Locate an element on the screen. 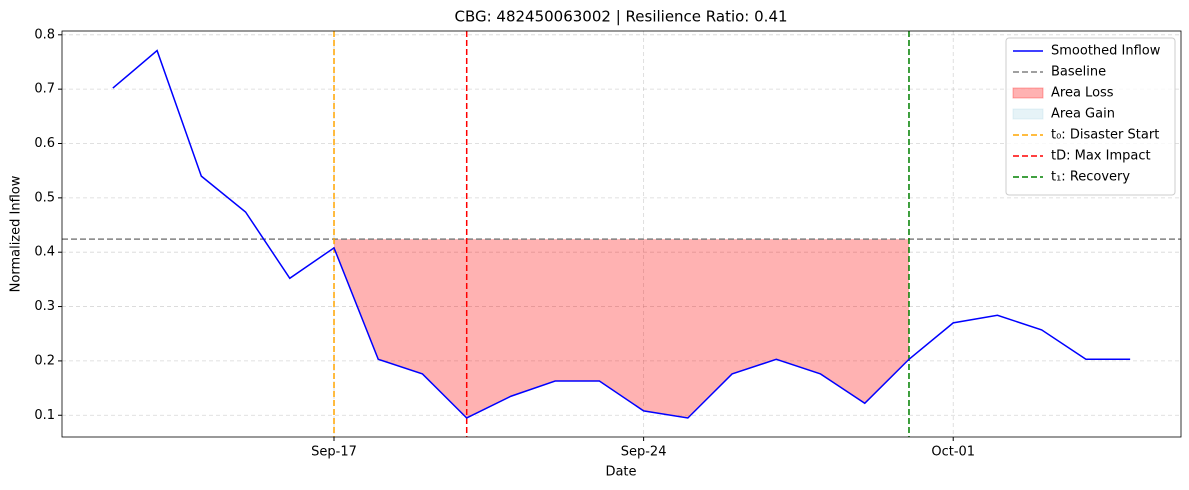 The width and height of the screenshot is (1189, 490). legend-box is located at coordinates (1090, 116).